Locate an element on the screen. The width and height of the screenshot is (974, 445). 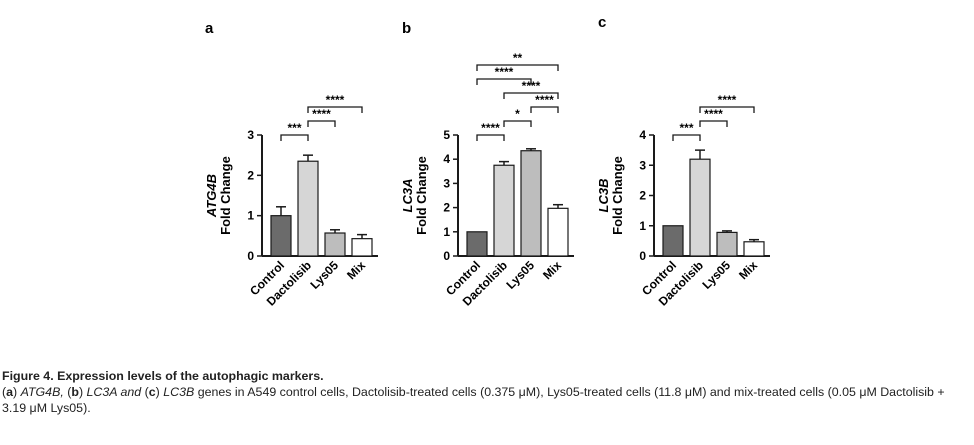
caption-label-c: c is located at coordinates (152, 392).